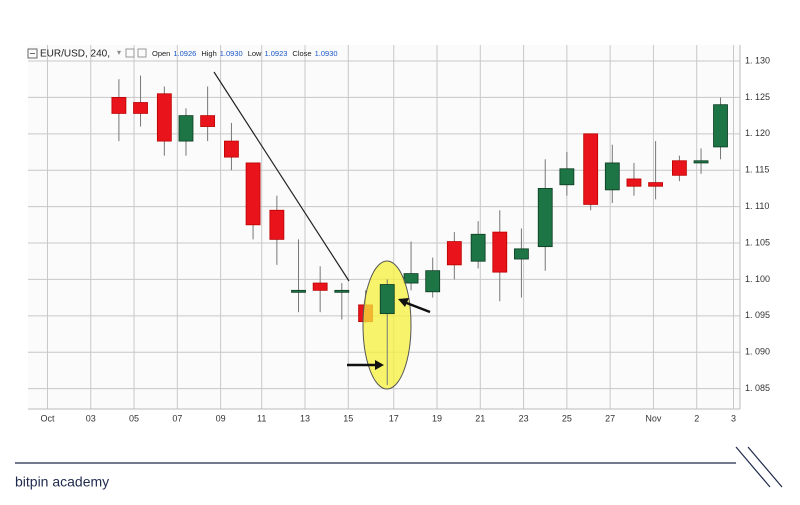 The width and height of the screenshot is (800, 505). What do you see at coordinates (757, 60) in the screenshot?
I see `y-tick-label: 1. 130` at bounding box center [757, 60].